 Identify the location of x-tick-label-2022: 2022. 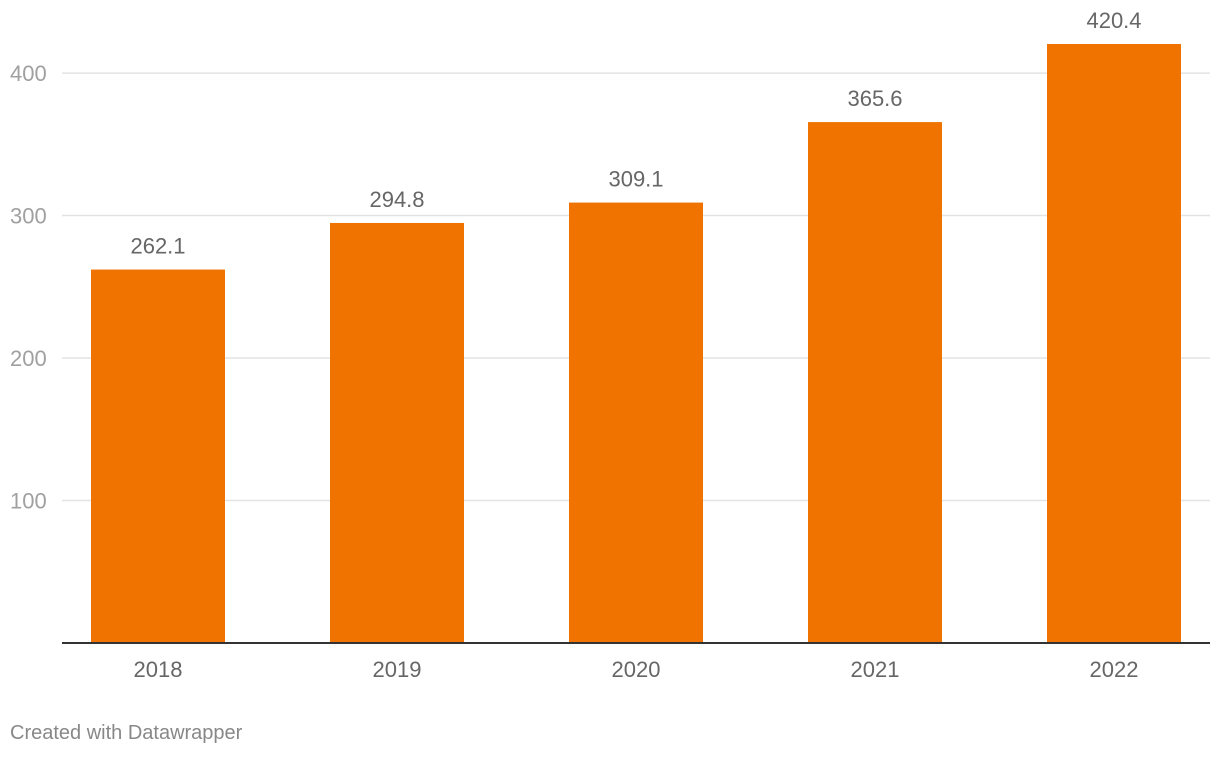
(1114, 669).